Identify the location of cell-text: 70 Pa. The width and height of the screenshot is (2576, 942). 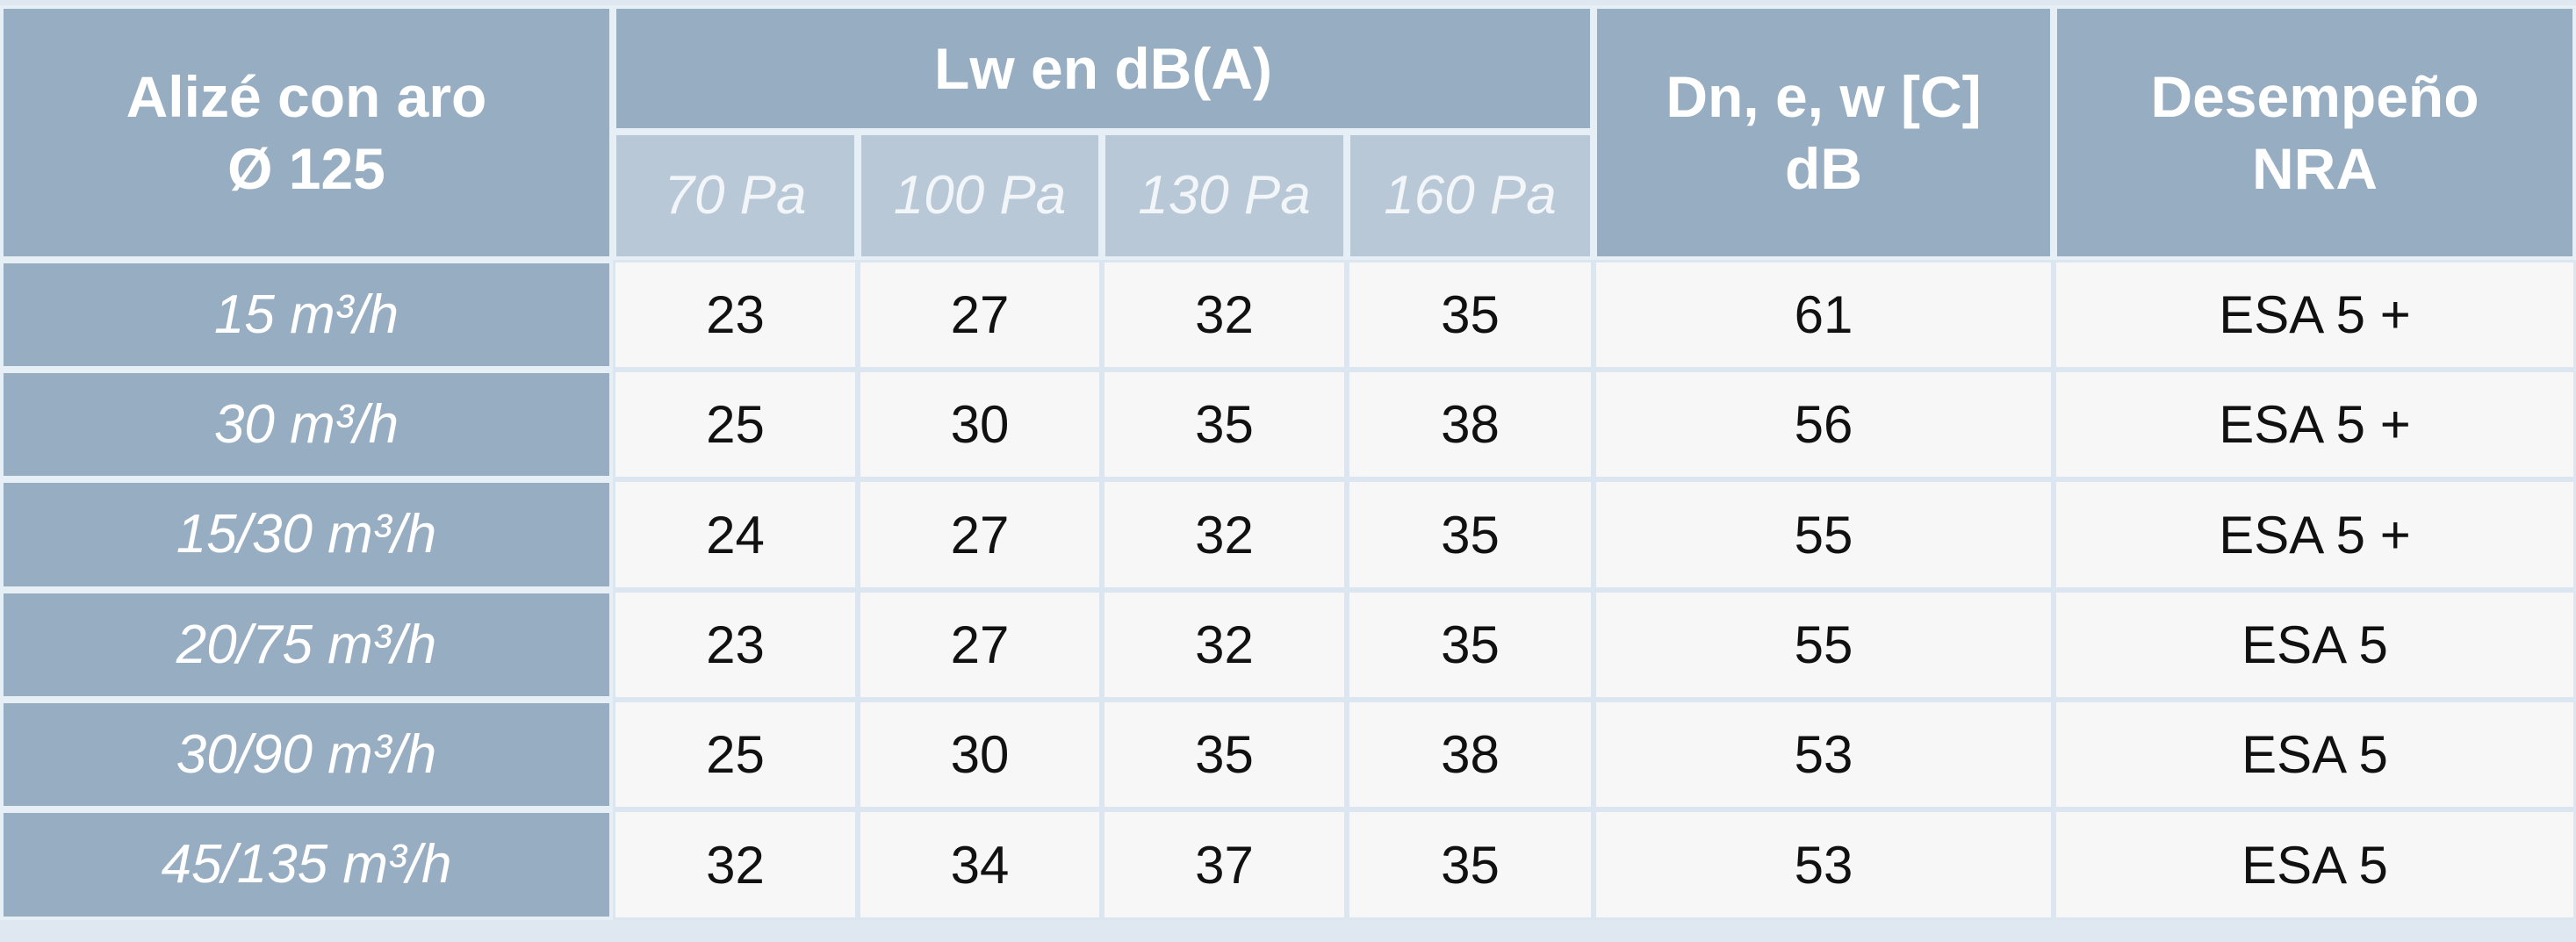
(735, 196).